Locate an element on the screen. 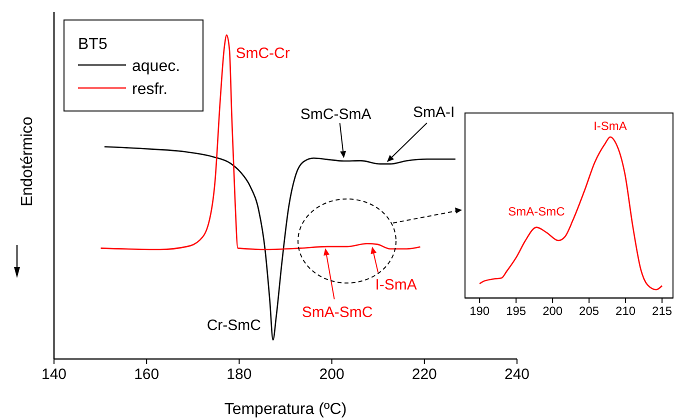 The image size is (674, 419). annotation: SmC-Cr is located at coordinates (263, 53).